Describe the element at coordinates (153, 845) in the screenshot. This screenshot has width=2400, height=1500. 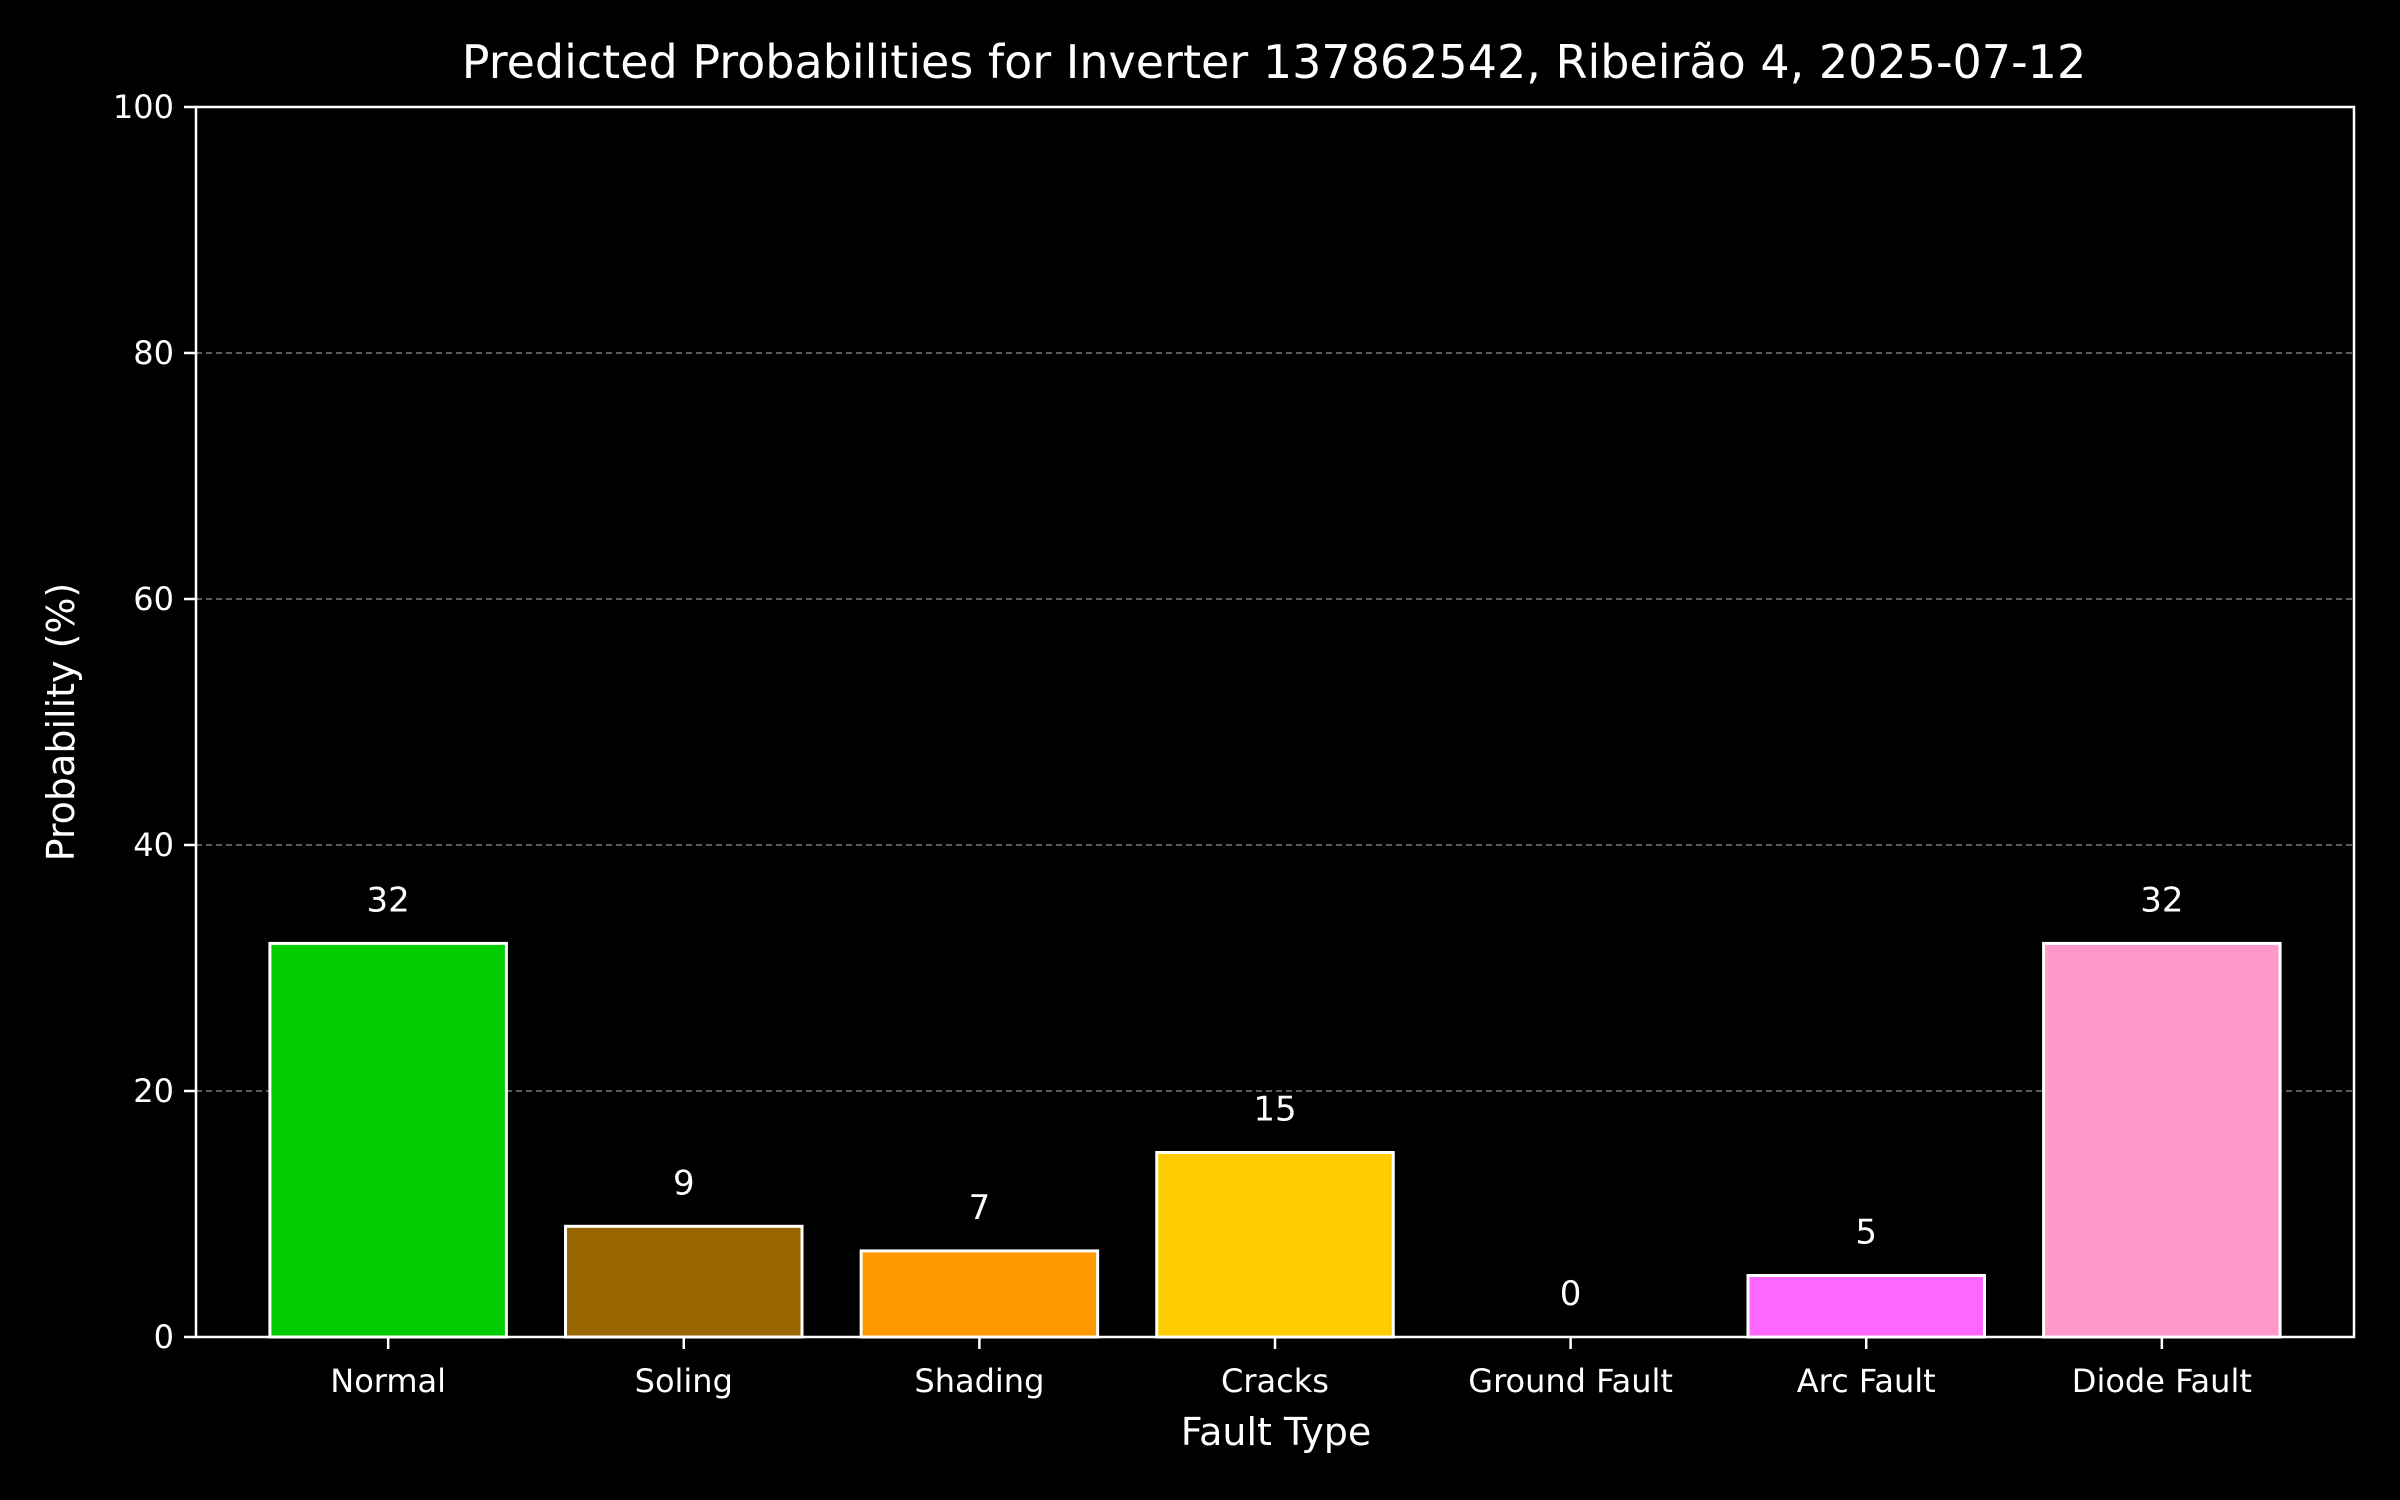
I see `y-tick-label: 40` at that location.